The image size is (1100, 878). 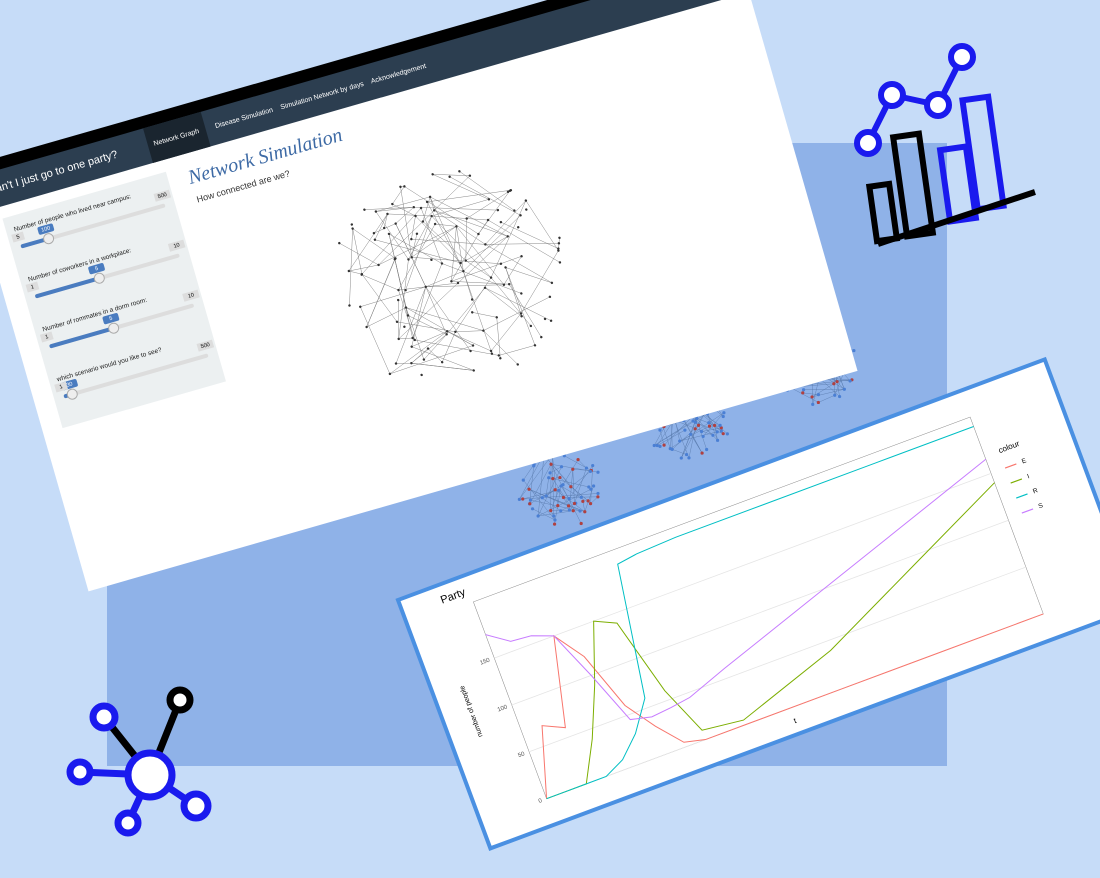 I want to click on slider-max-bg, so click(x=162, y=195).